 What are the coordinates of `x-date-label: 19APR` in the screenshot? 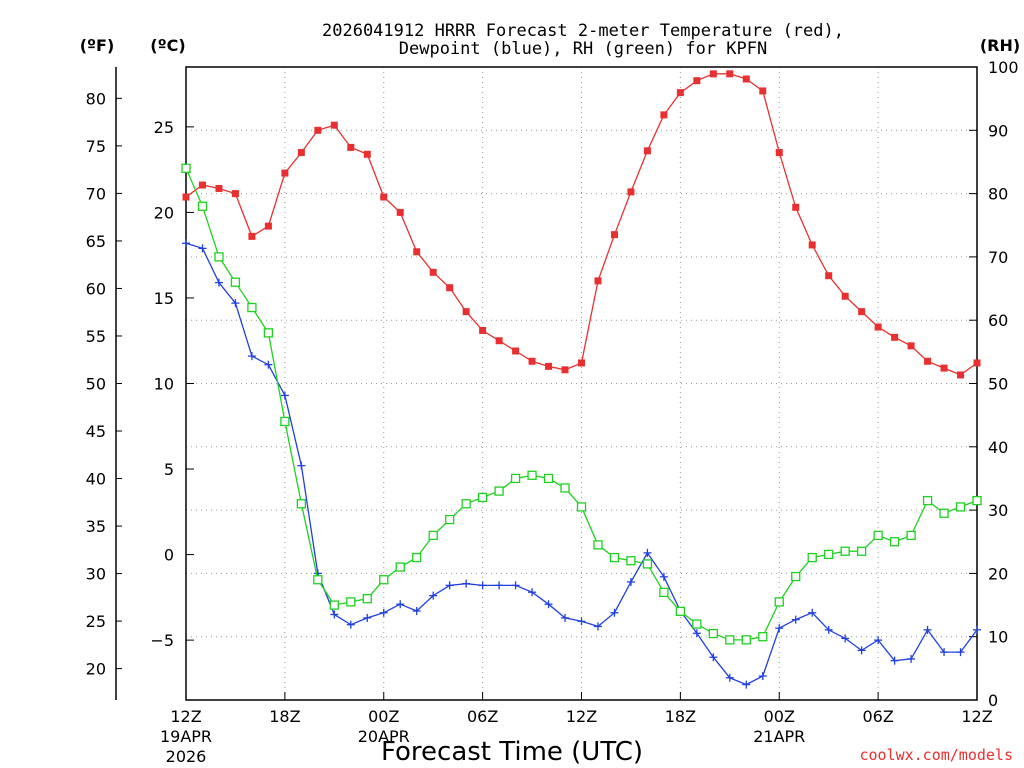 It's located at (186, 736).